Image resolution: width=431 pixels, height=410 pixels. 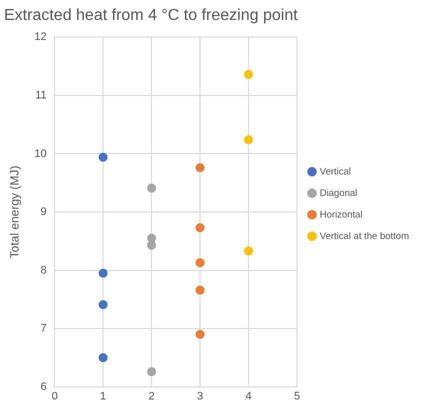 What do you see at coordinates (40, 37) in the screenshot?
I see `y-tick-label: 12` at bounding box center [40, 37].